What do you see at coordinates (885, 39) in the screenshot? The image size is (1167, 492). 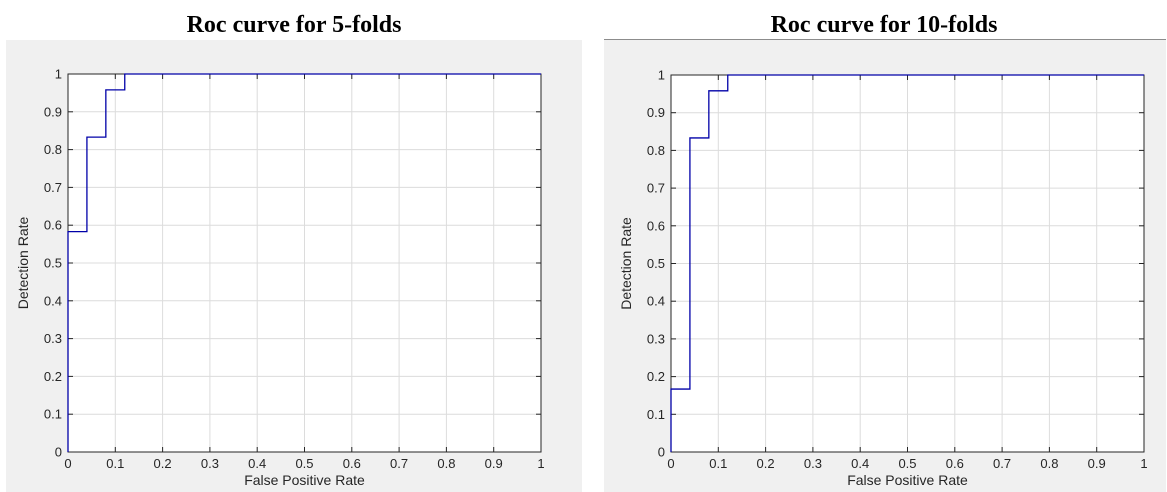 I see `panel-divider-line` at bounding box center [885, 39].